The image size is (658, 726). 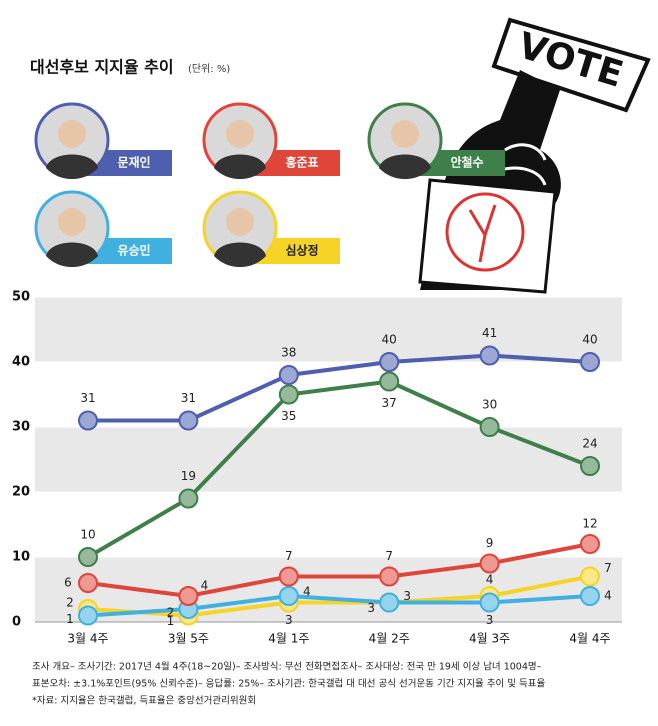 What do you see at coordinates (21, 297) in the screenshot?
I see `y-tick-label: 50` at bounding box center [21, 297].